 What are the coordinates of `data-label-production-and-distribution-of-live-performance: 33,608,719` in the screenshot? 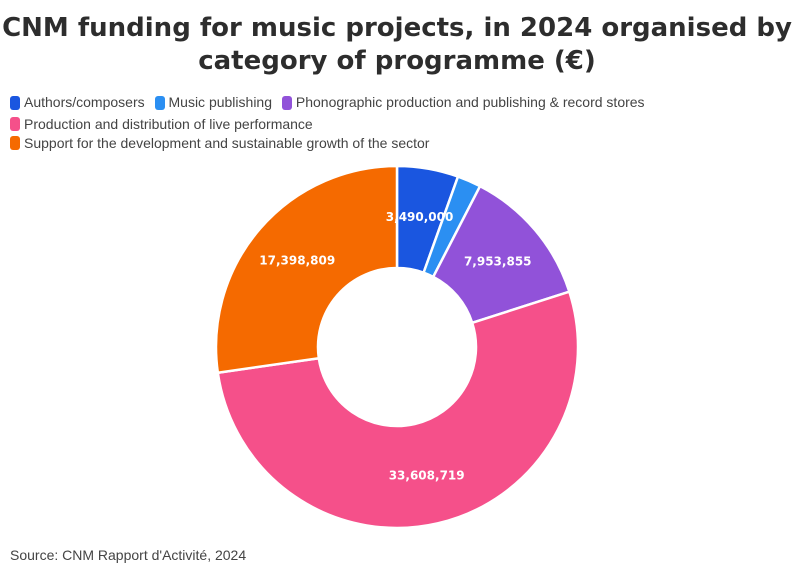 It's located at (427, 476).